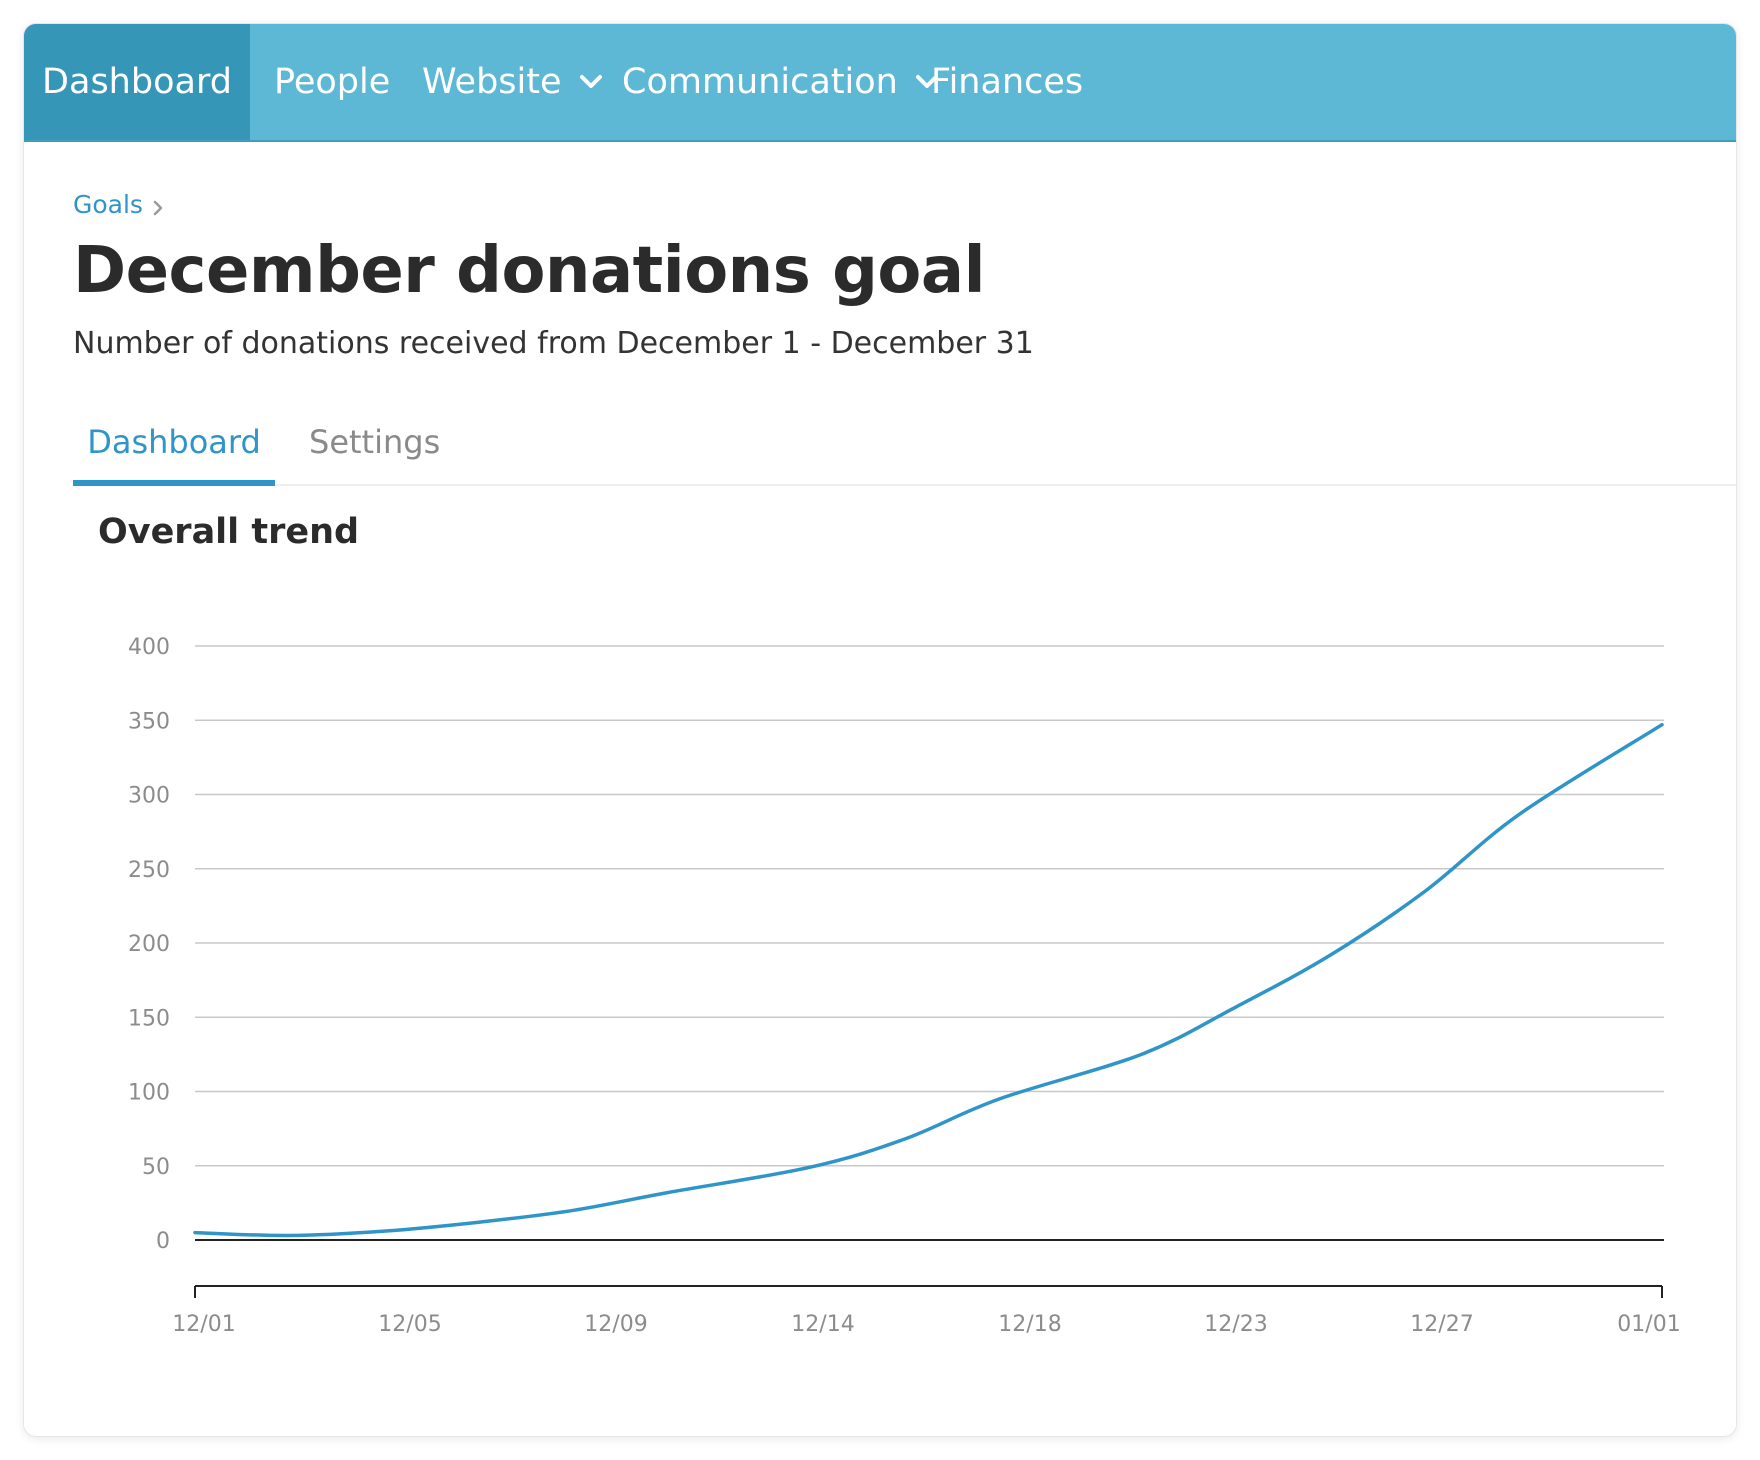 This screenshot has width=1760, height=1460. I want to click on x-tick-label: 12/27, so click(1441, 1324).